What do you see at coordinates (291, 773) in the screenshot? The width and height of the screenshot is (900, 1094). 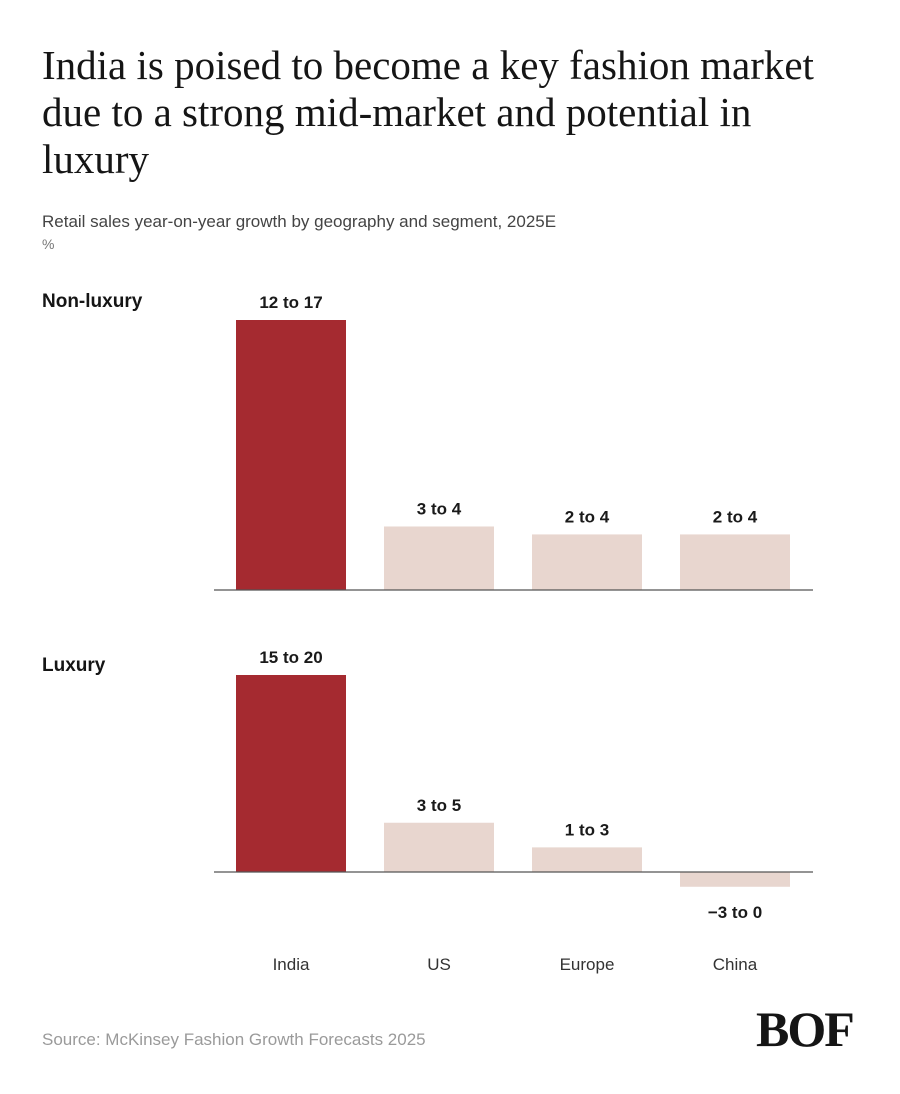 I see `bar-luxury-india` at bounding box center [291, 773].